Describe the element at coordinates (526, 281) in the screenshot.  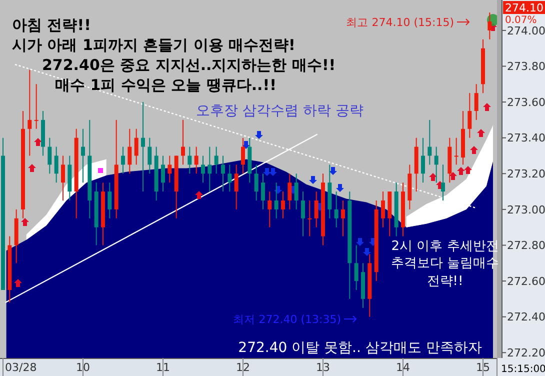
I see `y-tick-label: 272.60` at that location.